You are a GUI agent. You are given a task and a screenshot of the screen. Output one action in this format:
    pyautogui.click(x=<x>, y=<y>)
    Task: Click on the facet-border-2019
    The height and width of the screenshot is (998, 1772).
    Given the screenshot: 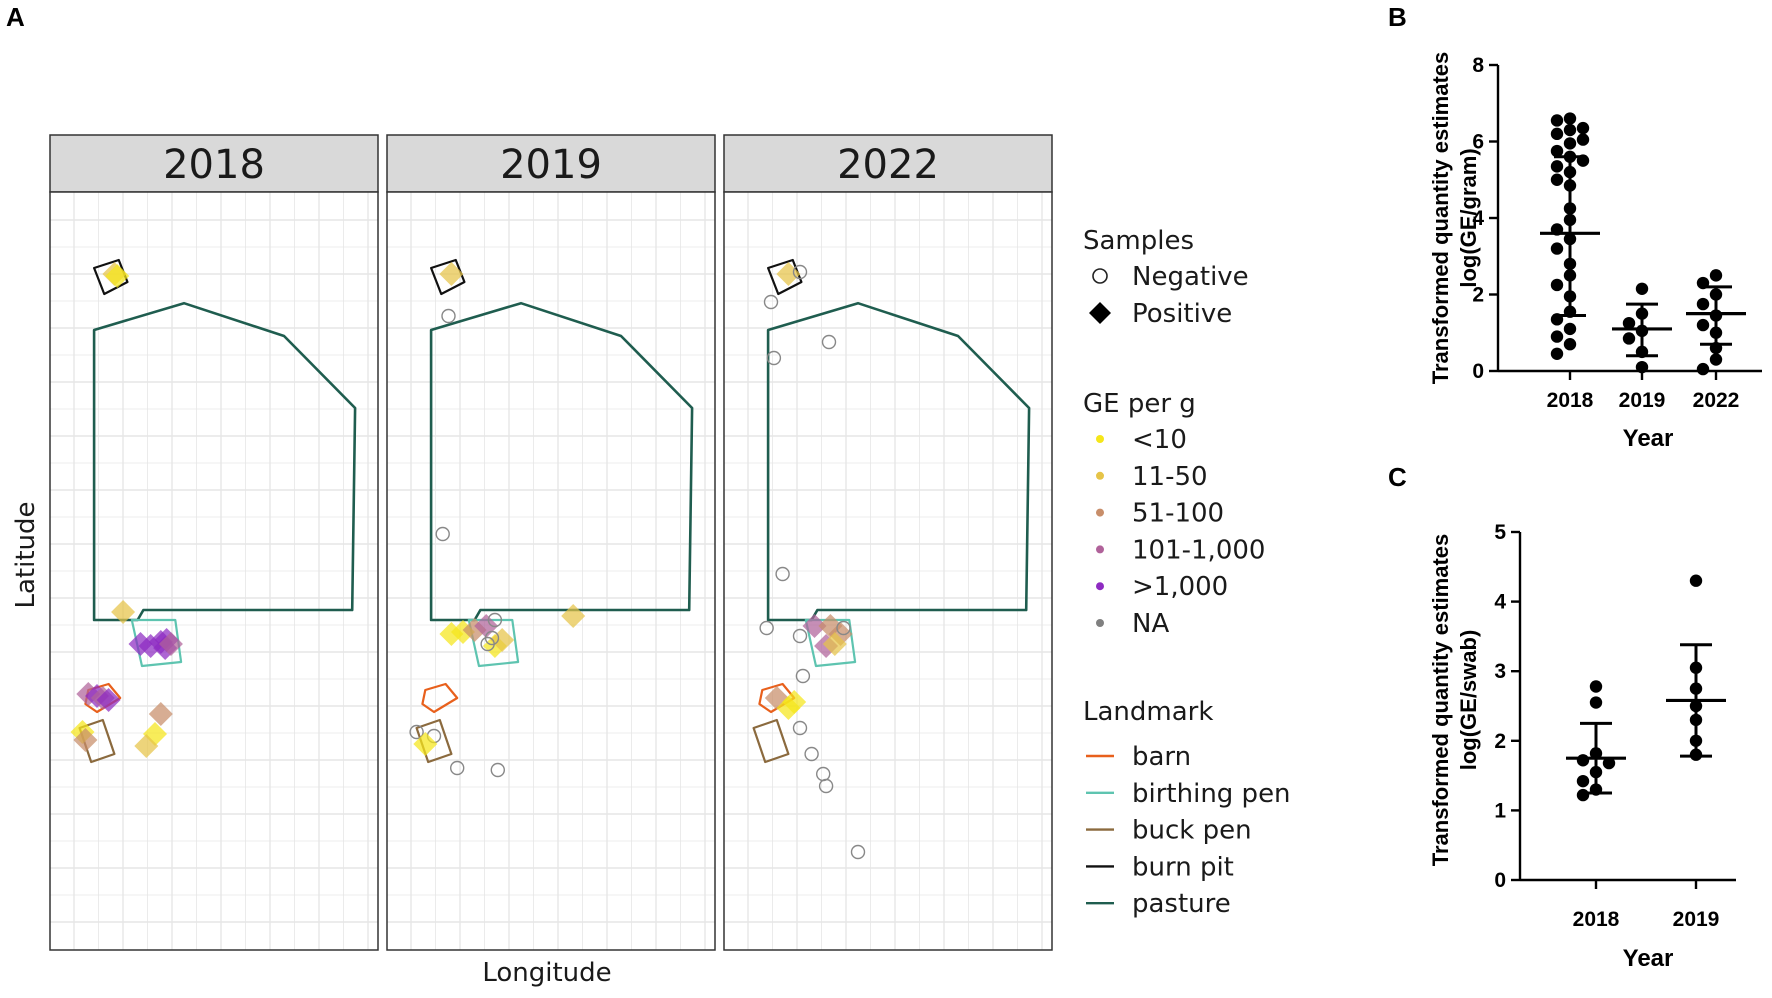 What is the action you would take?
    pyautogui.click(x=551, y=571)
    